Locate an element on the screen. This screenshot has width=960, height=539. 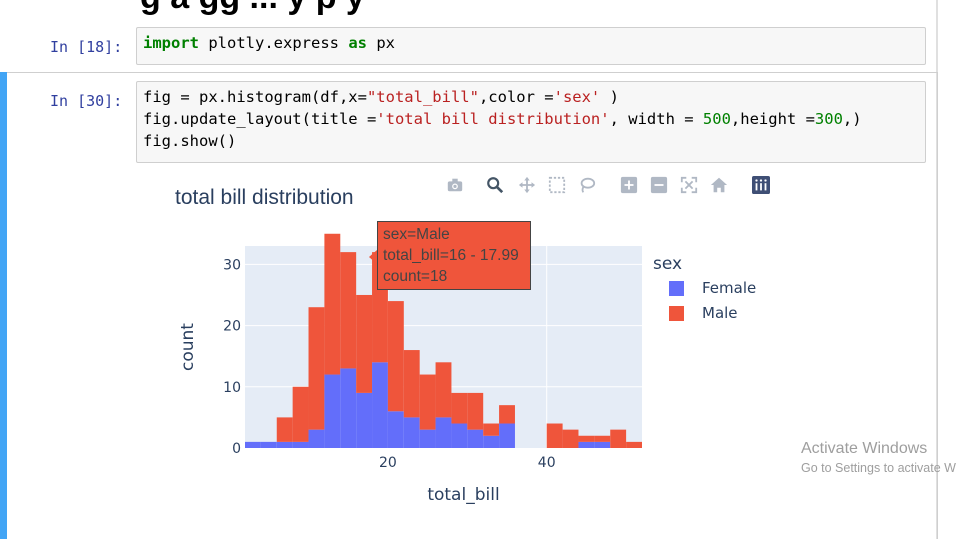
tooltip-sex: sex=Male is located at coordinates (416, 234).